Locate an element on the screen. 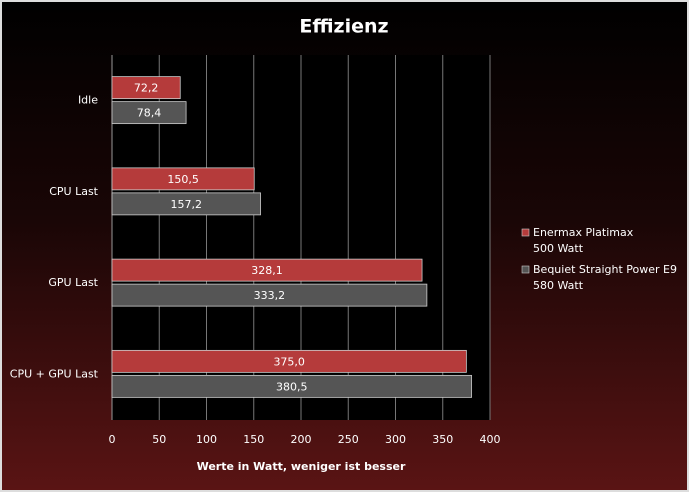 Image resolution: width=689 pixels, height=492 pixels. value-label: 328,1 is located at coordinates (267, 270).